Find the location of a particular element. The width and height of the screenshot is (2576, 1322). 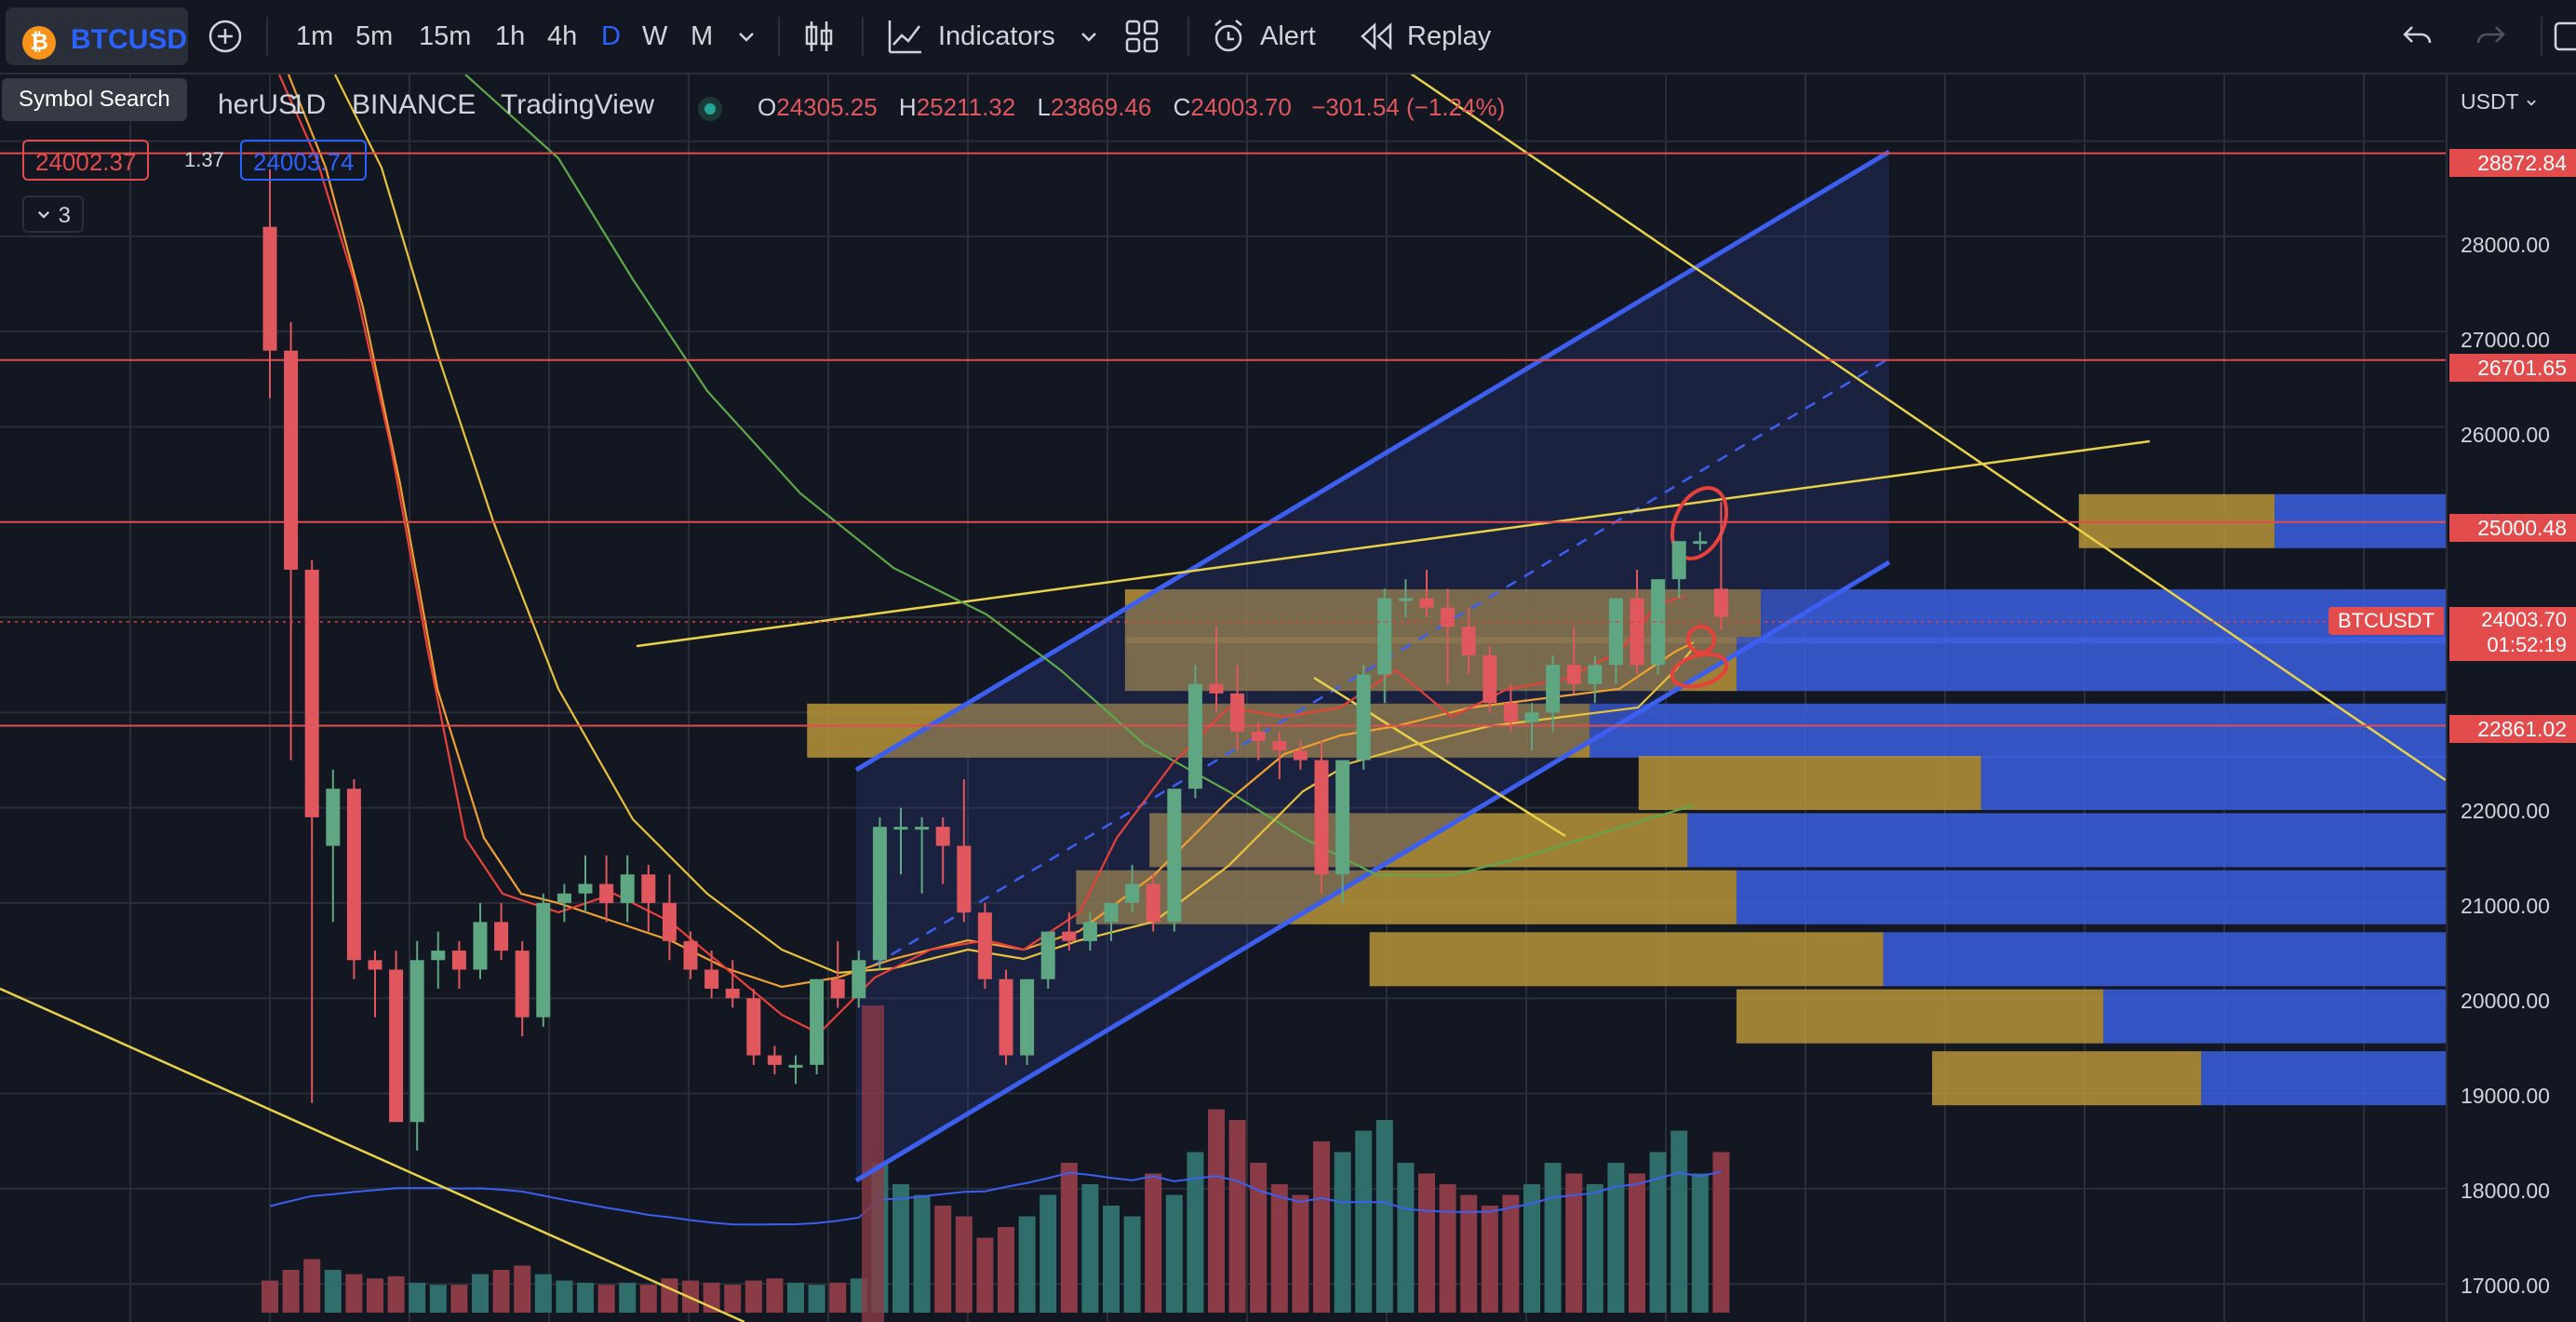

volume-bars is located at coordinates (996, 1211).